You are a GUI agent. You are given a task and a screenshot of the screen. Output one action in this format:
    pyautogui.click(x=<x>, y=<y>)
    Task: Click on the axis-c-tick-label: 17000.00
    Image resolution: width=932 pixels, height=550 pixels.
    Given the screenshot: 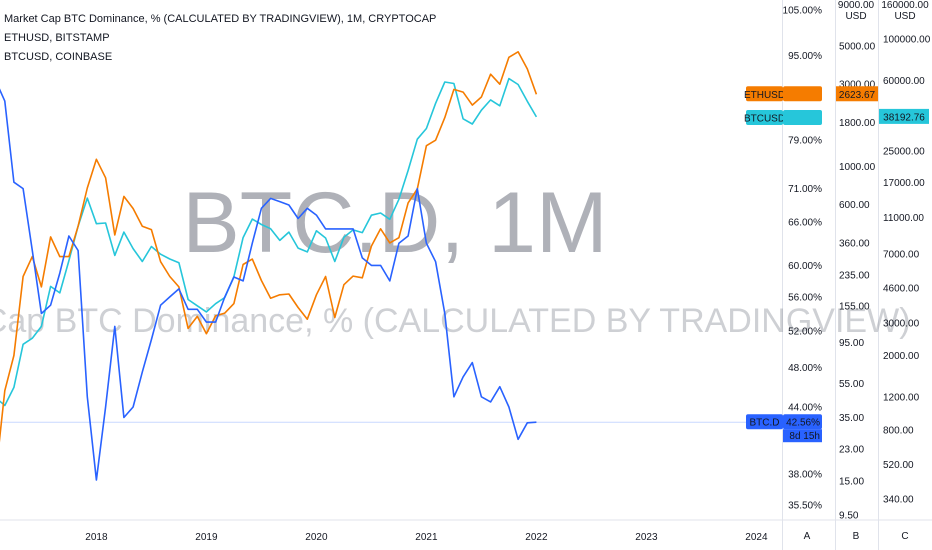 What is the action you would take?
    pyautogui.click(x=904, y=183)
    